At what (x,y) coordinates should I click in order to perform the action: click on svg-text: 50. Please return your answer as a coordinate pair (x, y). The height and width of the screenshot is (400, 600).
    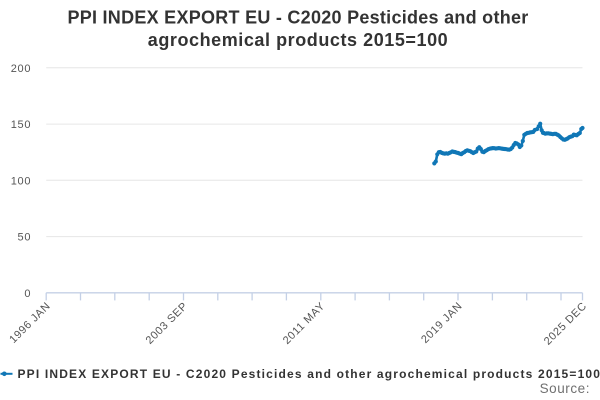
    Looking at the image, I should click on (25, 238).